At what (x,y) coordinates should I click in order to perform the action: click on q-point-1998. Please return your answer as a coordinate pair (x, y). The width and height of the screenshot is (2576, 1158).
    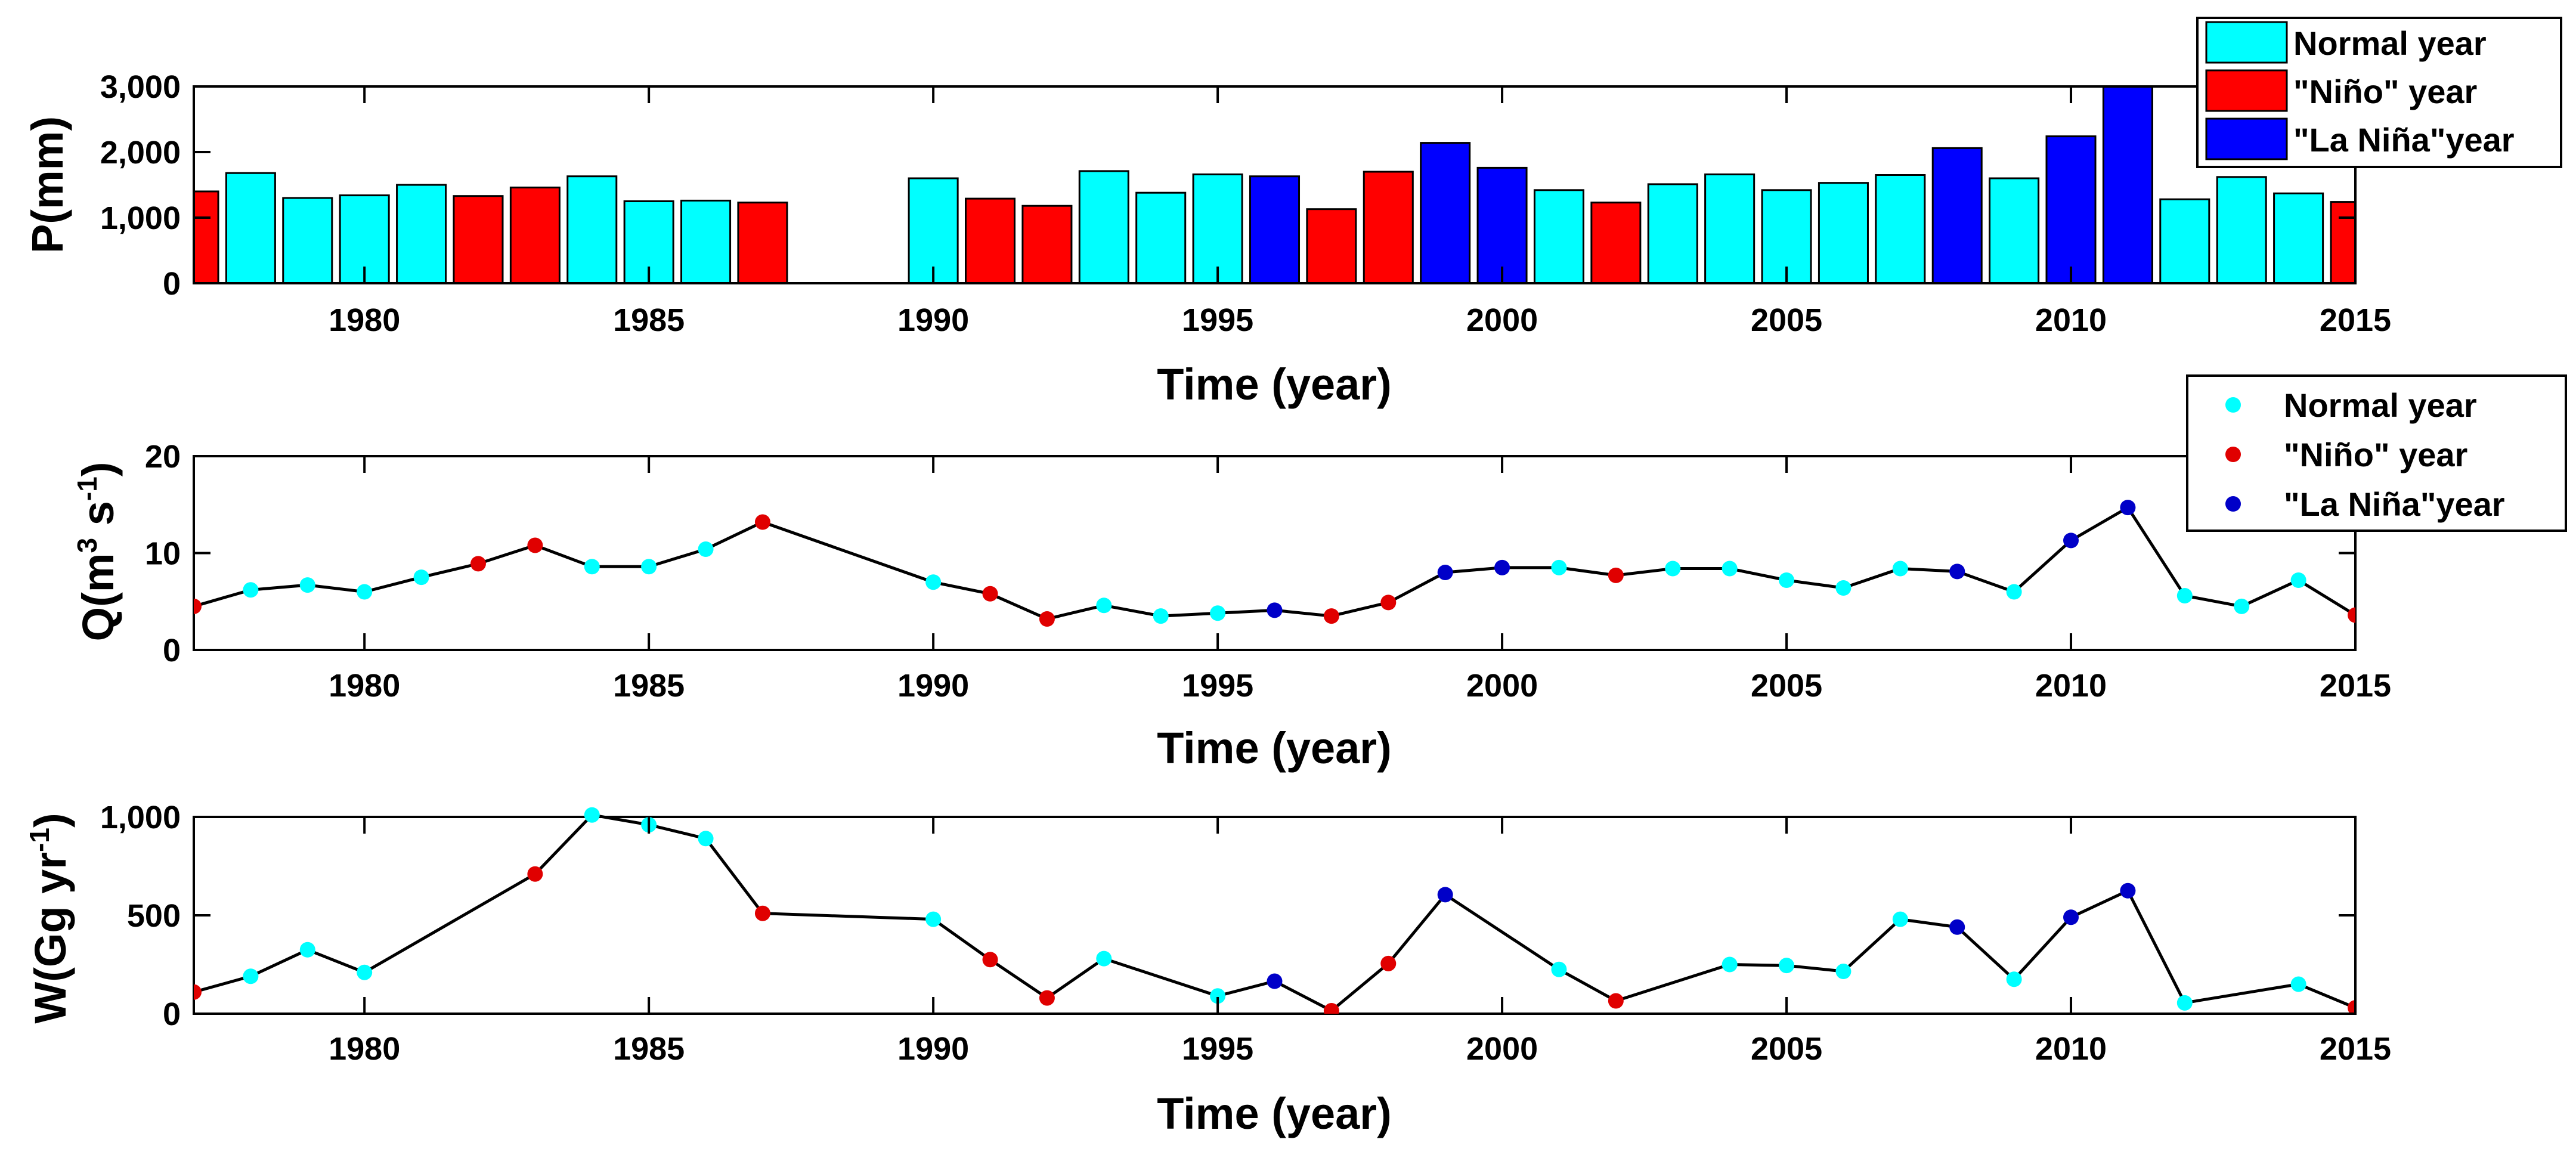
    Looking at the image, I should click on (1389, 603).